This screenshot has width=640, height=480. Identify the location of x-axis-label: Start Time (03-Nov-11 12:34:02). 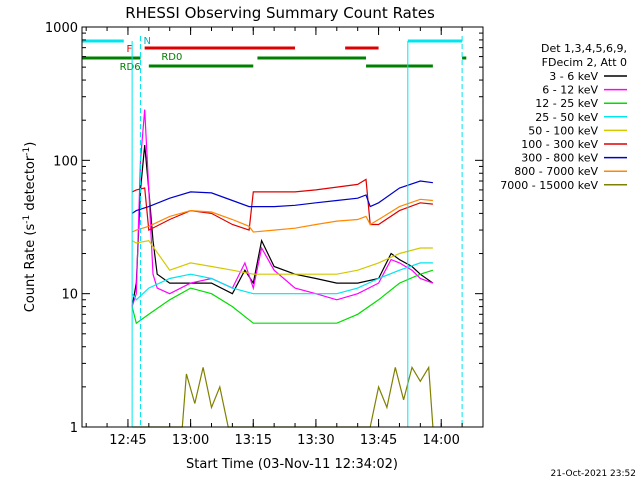
(292, 464).